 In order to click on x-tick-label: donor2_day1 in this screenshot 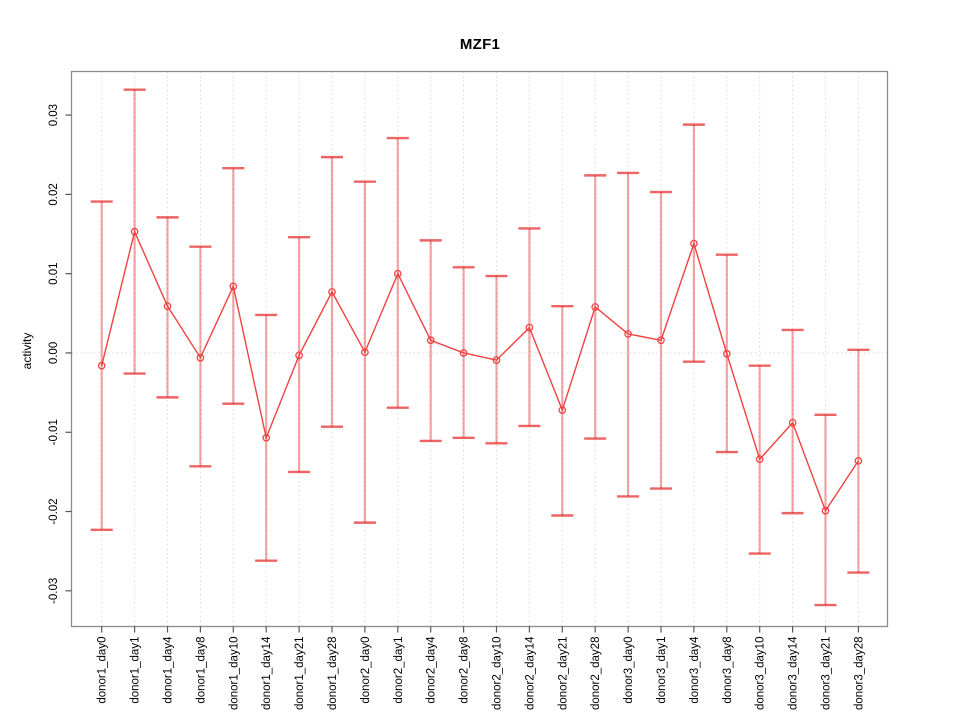, I will do `click(399, 670)`.